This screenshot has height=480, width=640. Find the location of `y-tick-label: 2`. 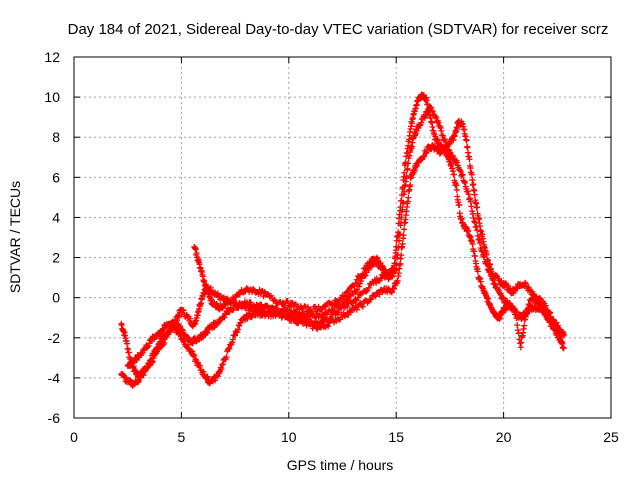

y-tick-label: 2 is located at coordinates (56, 258).